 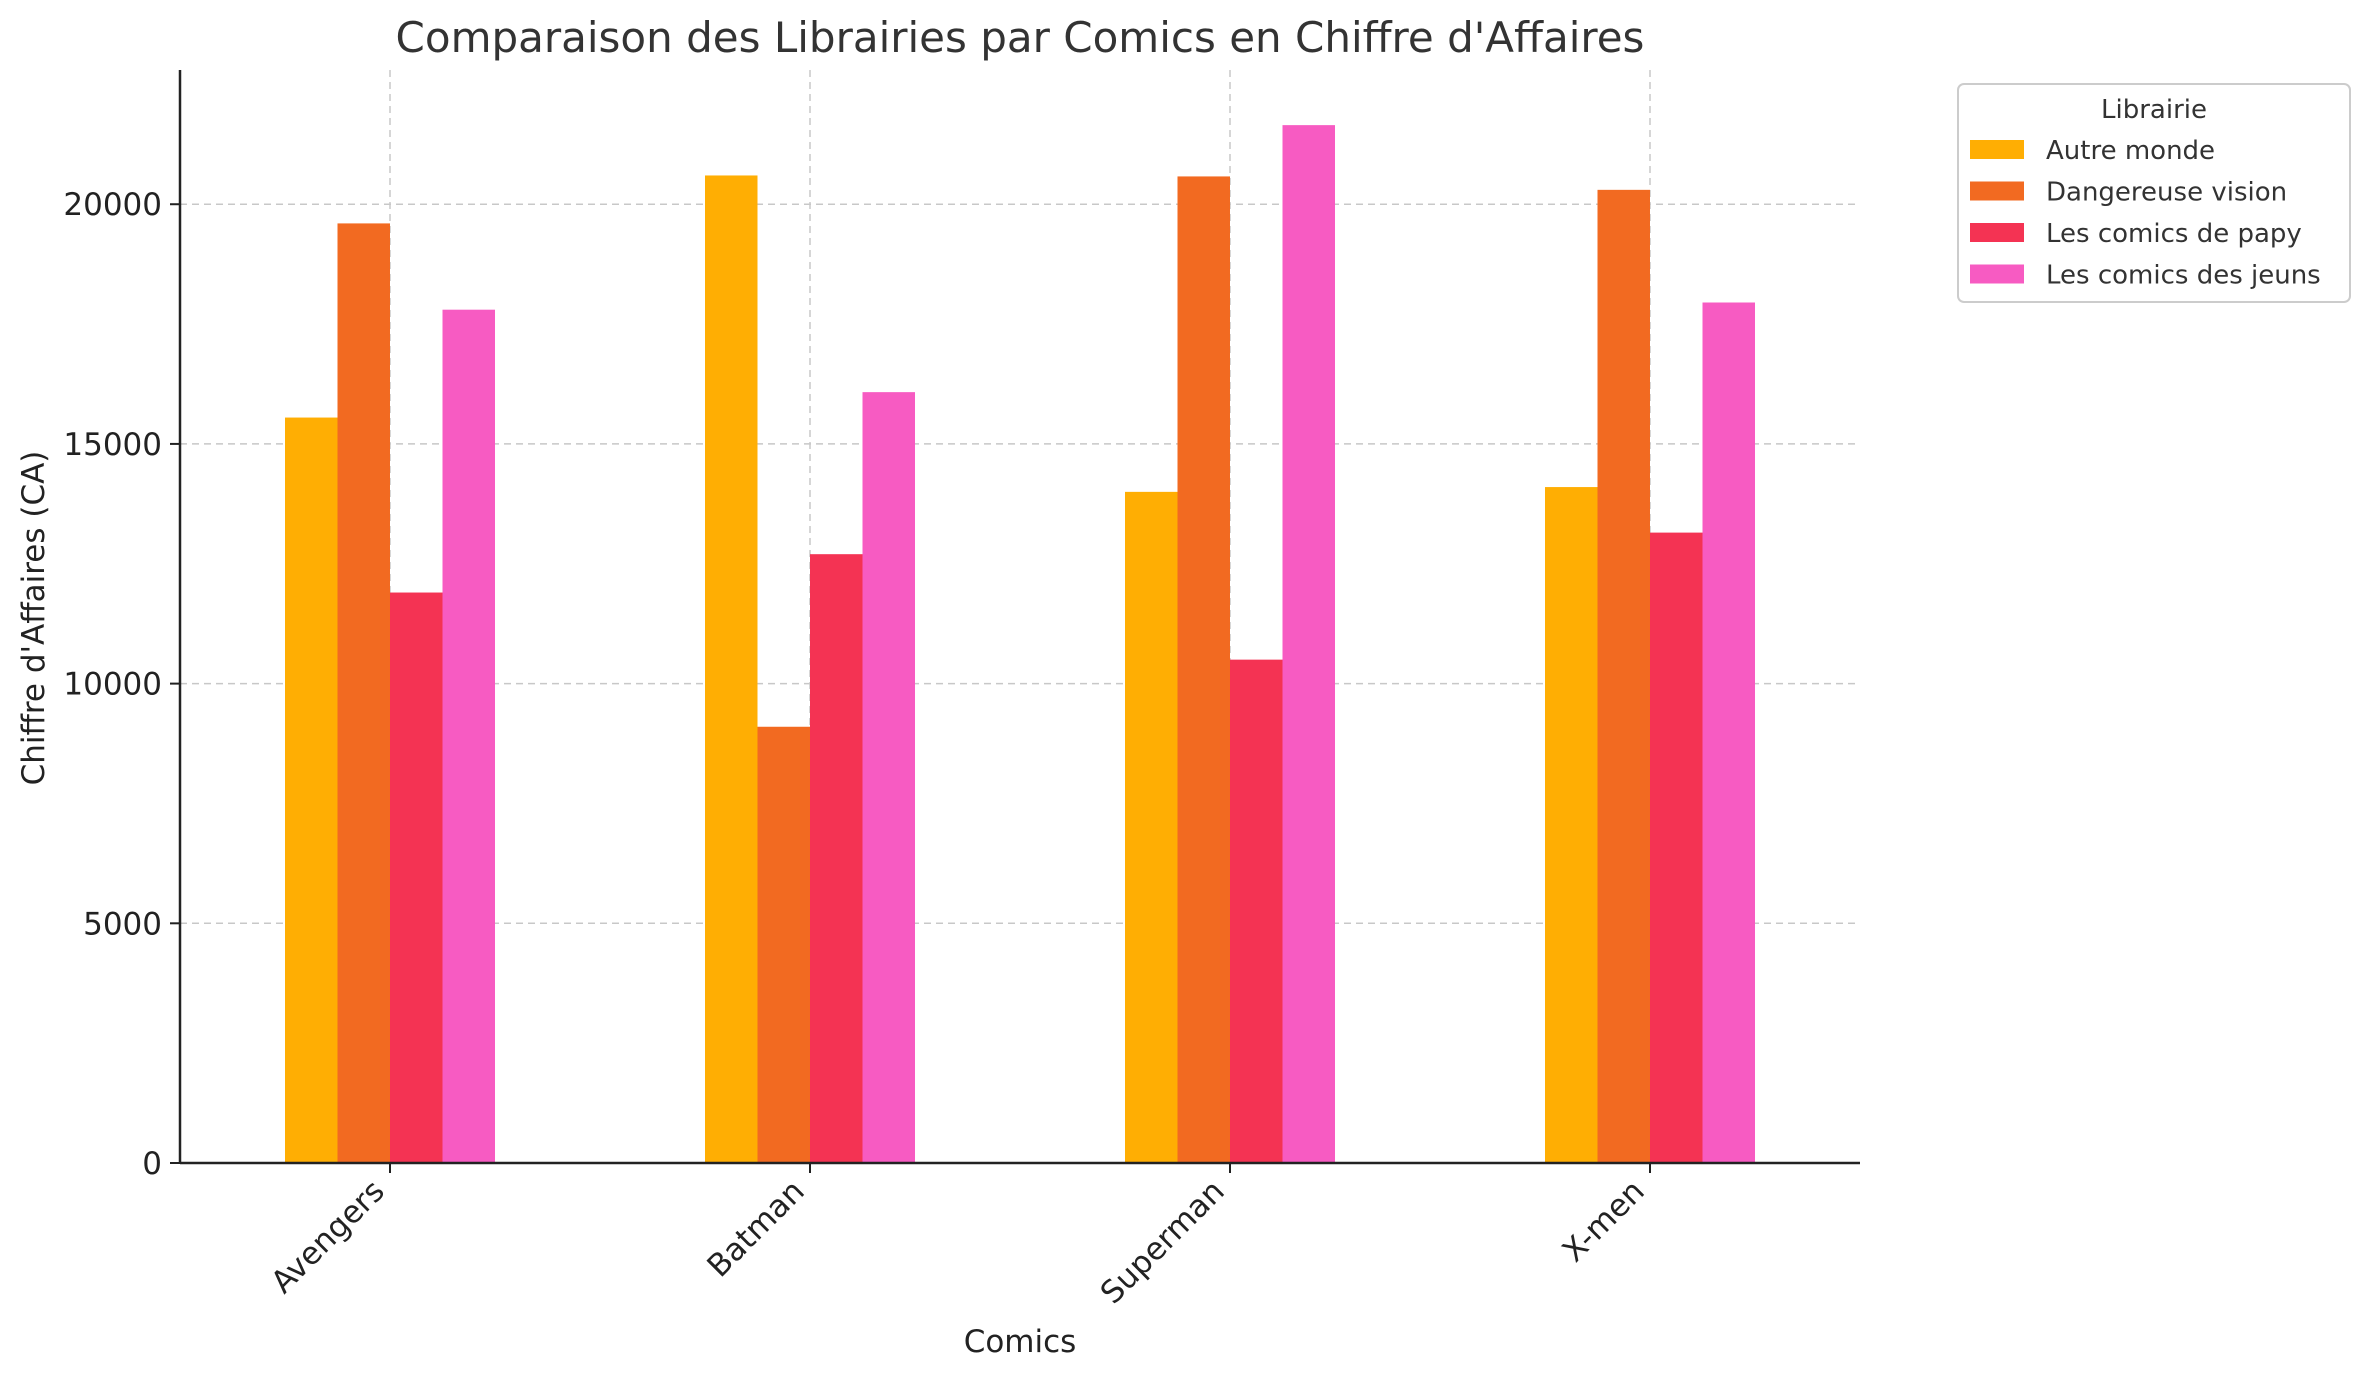 I want to click on x-tick-label: Superman, so click(x=1163, y=1242).